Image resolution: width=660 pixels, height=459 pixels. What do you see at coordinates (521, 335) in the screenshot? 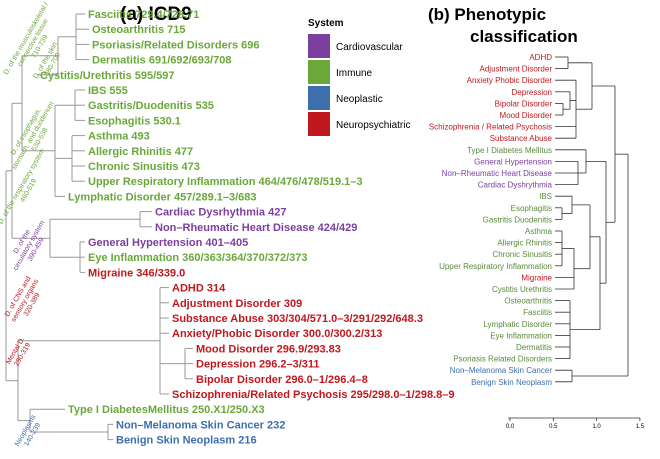
I see `leaf-label: Eye Inflammation` at bounding box center [521, 335].